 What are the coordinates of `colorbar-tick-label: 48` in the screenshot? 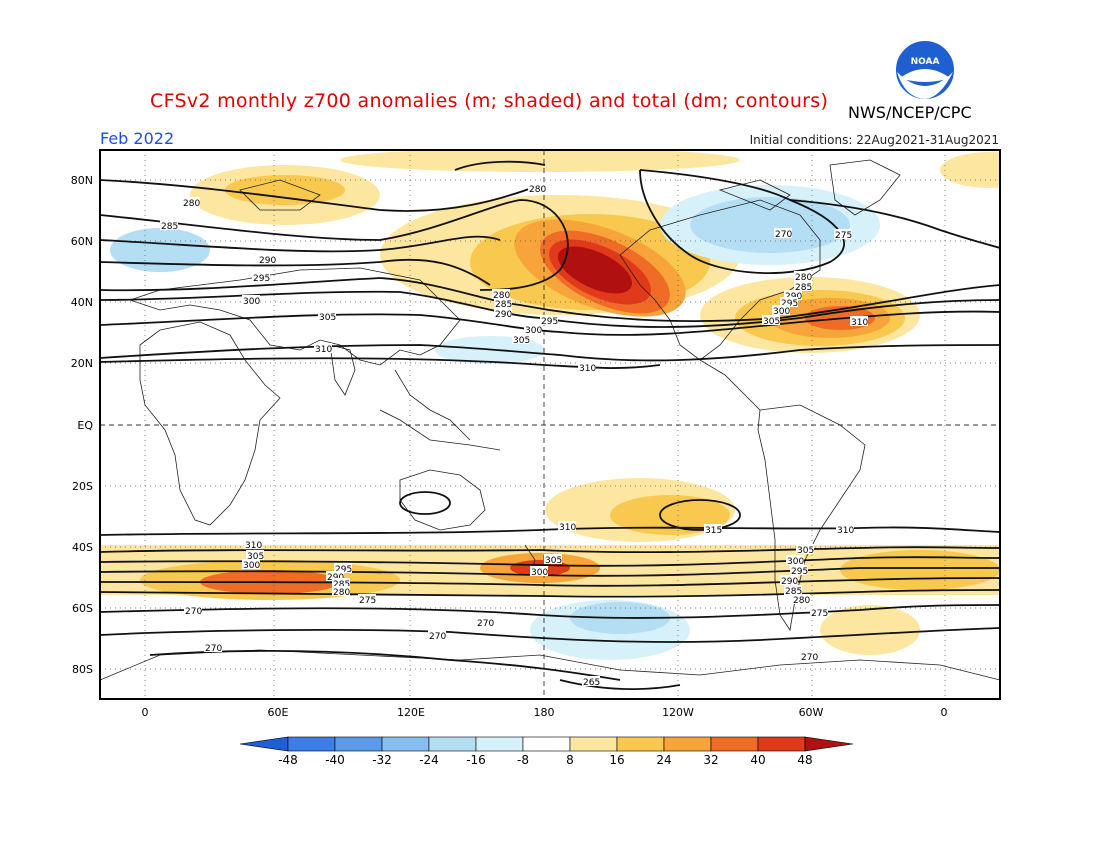 It's located at (804, 760).